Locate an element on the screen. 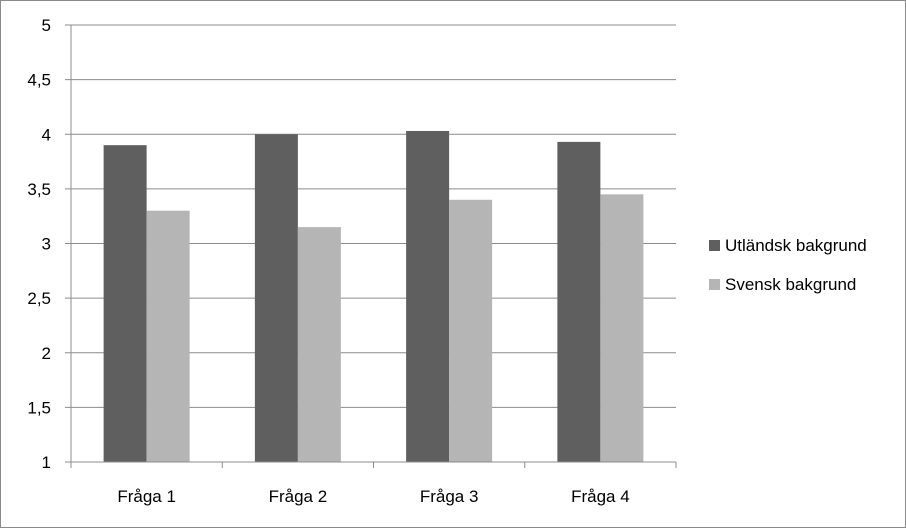 Image resolution: width=906 pixels, height=528 pixels. legend-label: Utländsk bakgrund is located at coordinates (796, 245).